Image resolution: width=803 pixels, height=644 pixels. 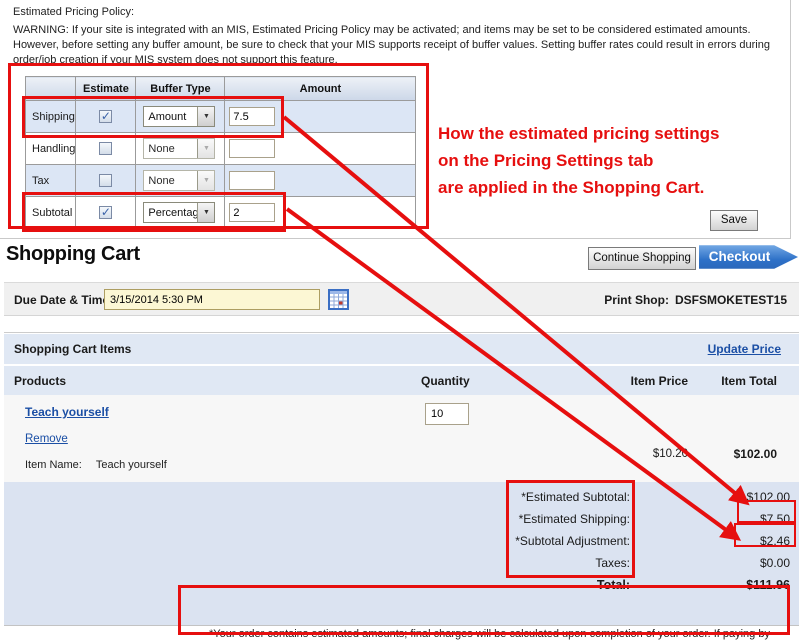 What do you see at coordinates (62, 300) in the screenshot?
I see `due-date-label: Due Date & Time` at bounding box center [62, 300].